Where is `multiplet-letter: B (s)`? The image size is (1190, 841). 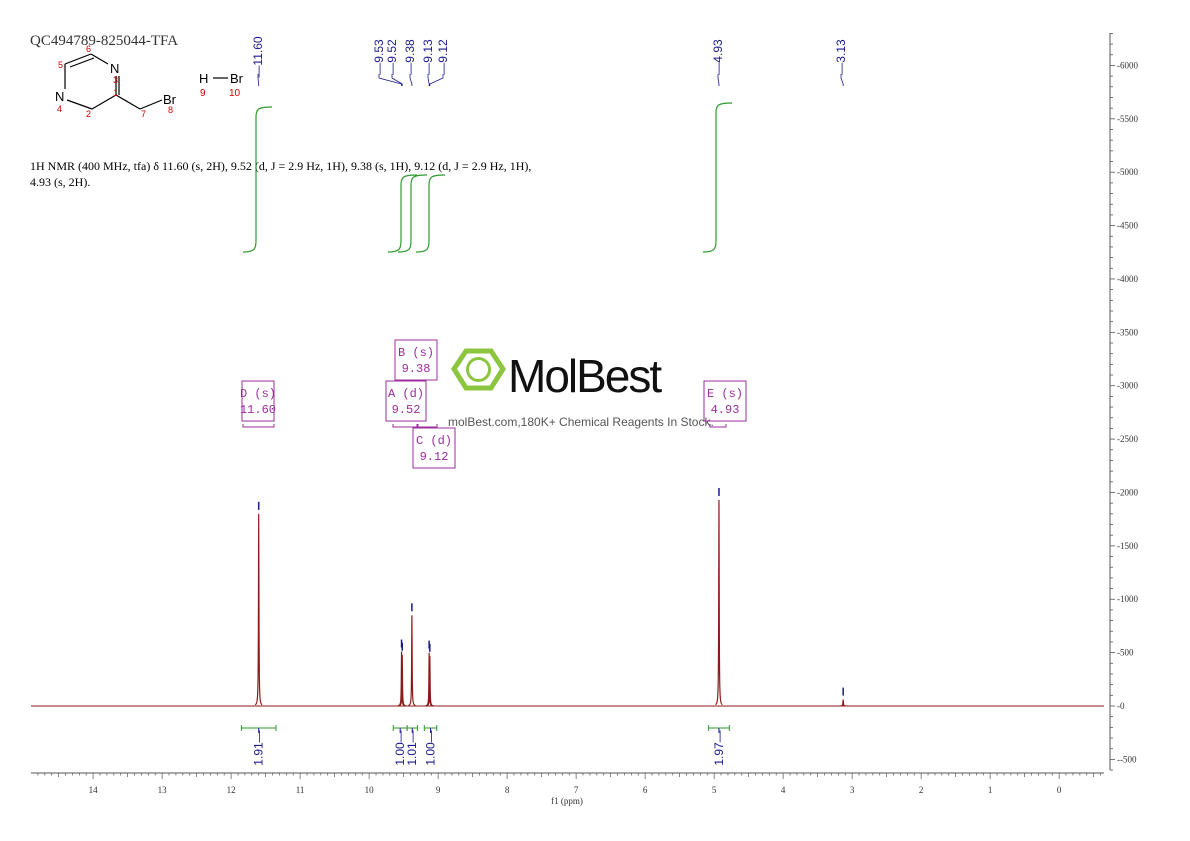
multiplet-letter: B (s) is located at coordinates (416, 353).